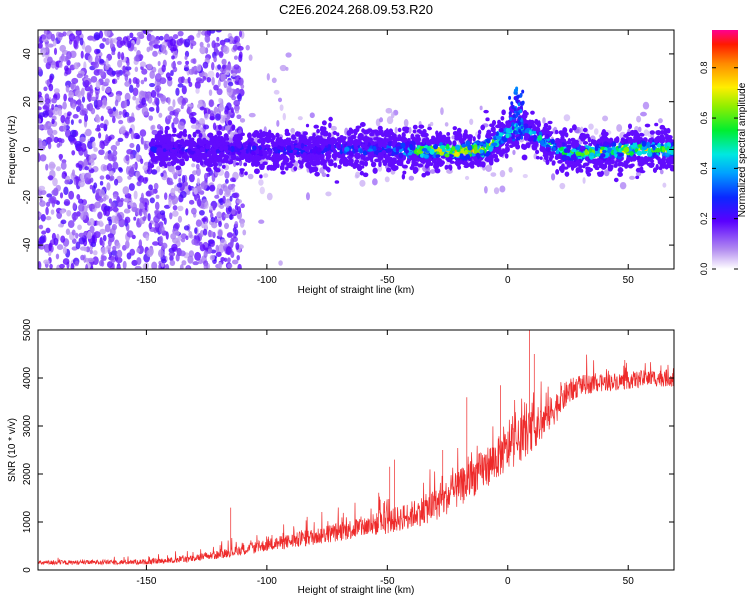 The image size is (750, 600). What do you see at coordinates (27, 473) in the screenshot?
I see `snr-y-tick-label: 2000` at bounding box center [27, 473].